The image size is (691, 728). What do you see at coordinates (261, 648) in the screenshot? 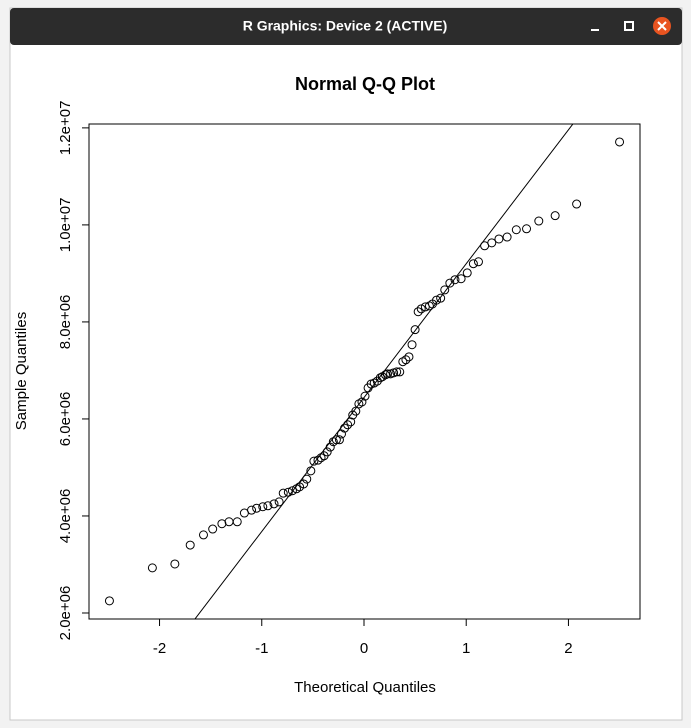
I see `x-tick-label: -1` at bounding box center [261, 648].